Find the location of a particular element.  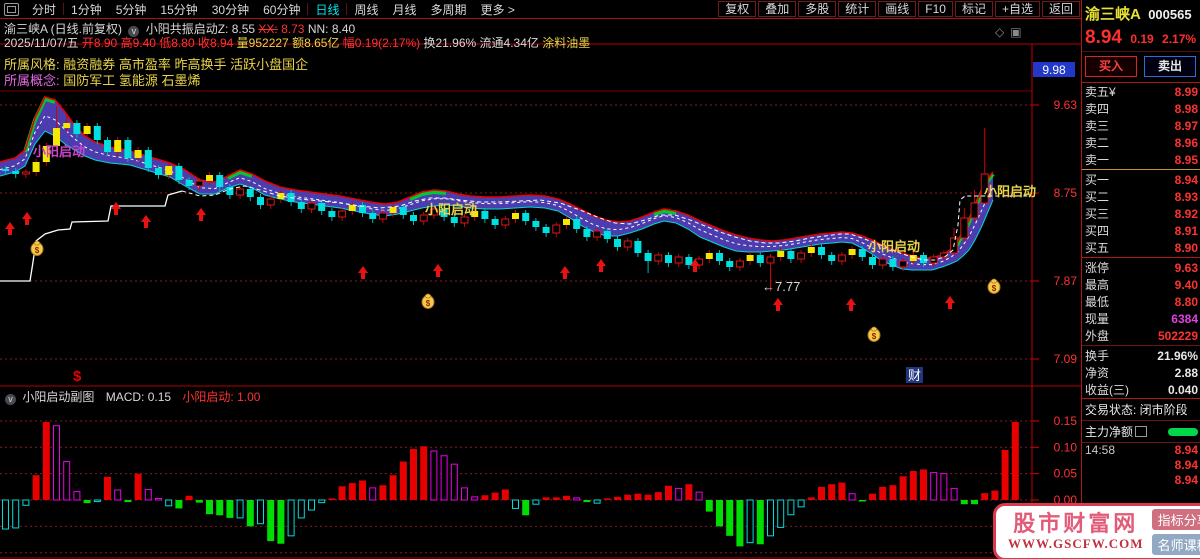

sell-button: 卖出 is located at coordinates (1170, 66).